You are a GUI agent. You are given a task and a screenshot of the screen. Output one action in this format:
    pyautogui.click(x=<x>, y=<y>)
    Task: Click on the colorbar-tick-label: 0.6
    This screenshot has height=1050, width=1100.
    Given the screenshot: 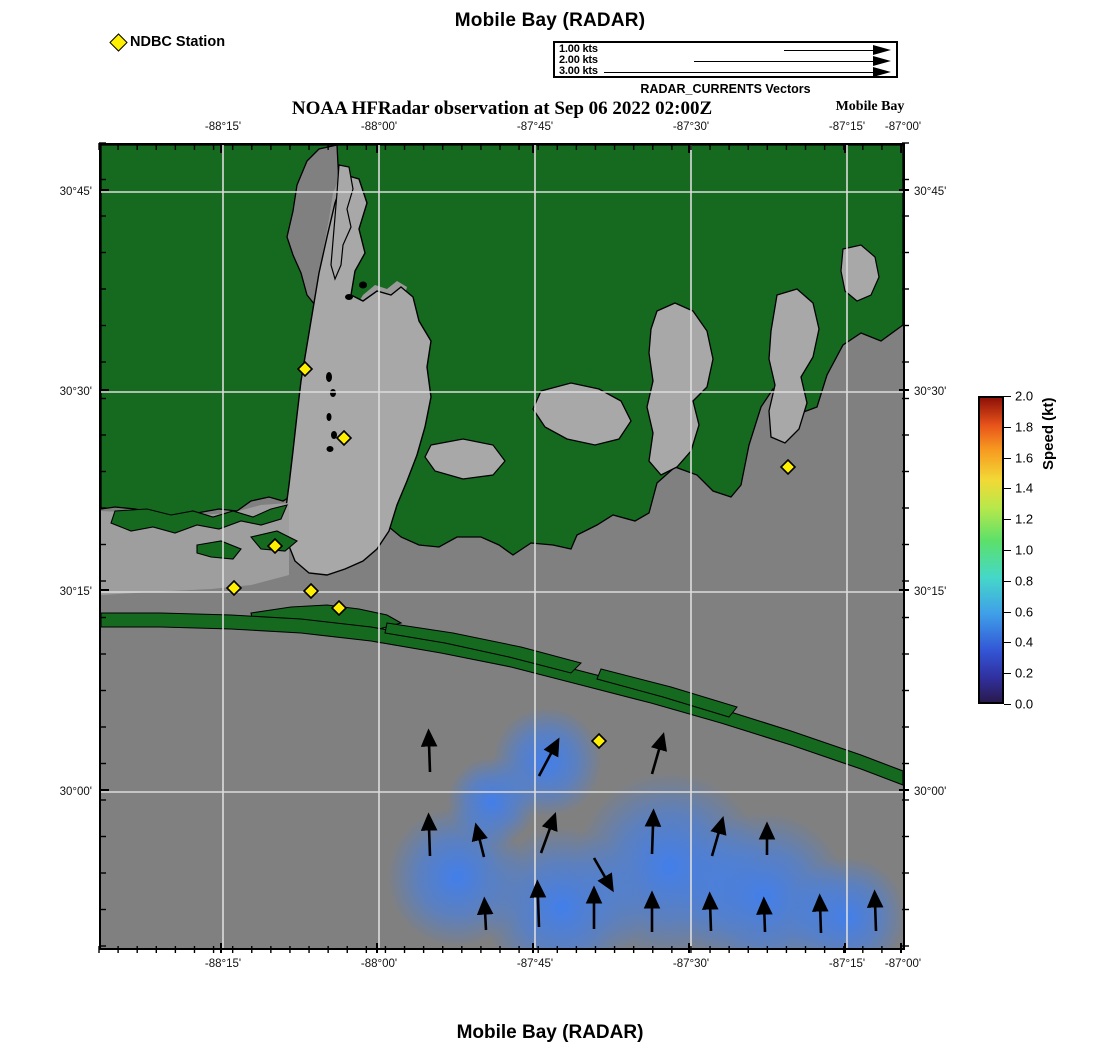 What is the action you would take?
    pyautogui.click(x=1024, y=612)
    